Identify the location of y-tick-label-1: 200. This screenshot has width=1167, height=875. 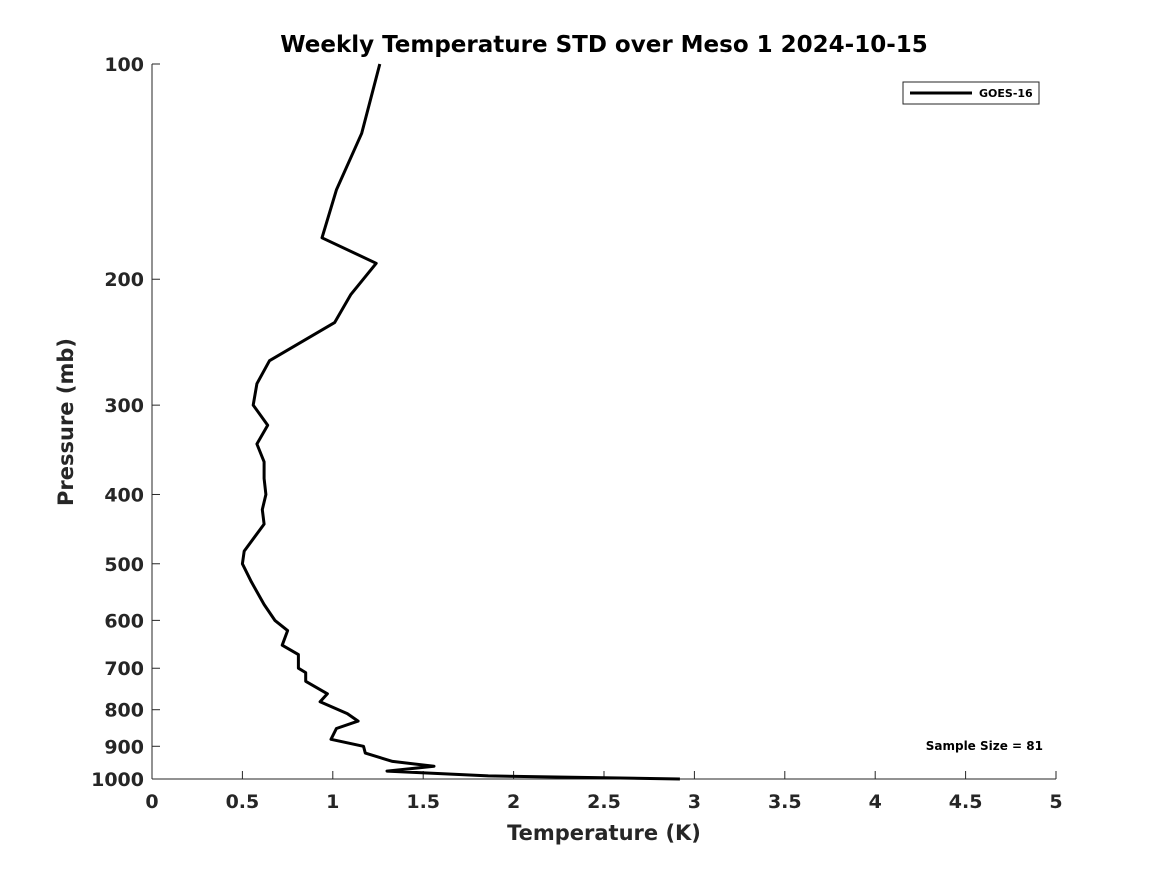
(124, 280).